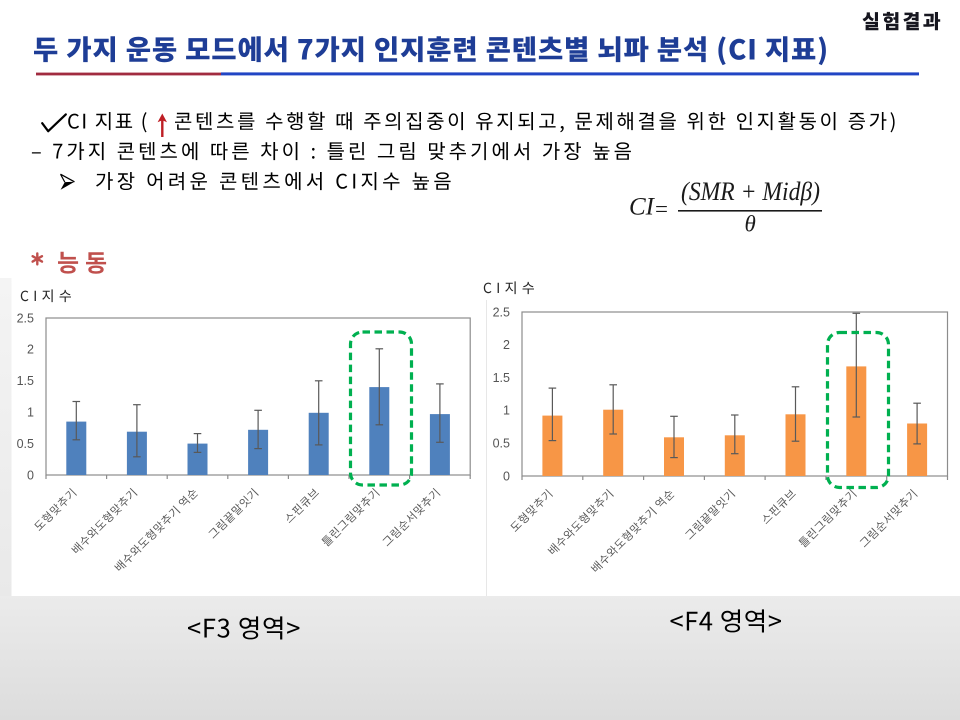 This screenshot has height=720, width=960. I want to click on svg-text: (SMR + Midβ), so click(750, 191).